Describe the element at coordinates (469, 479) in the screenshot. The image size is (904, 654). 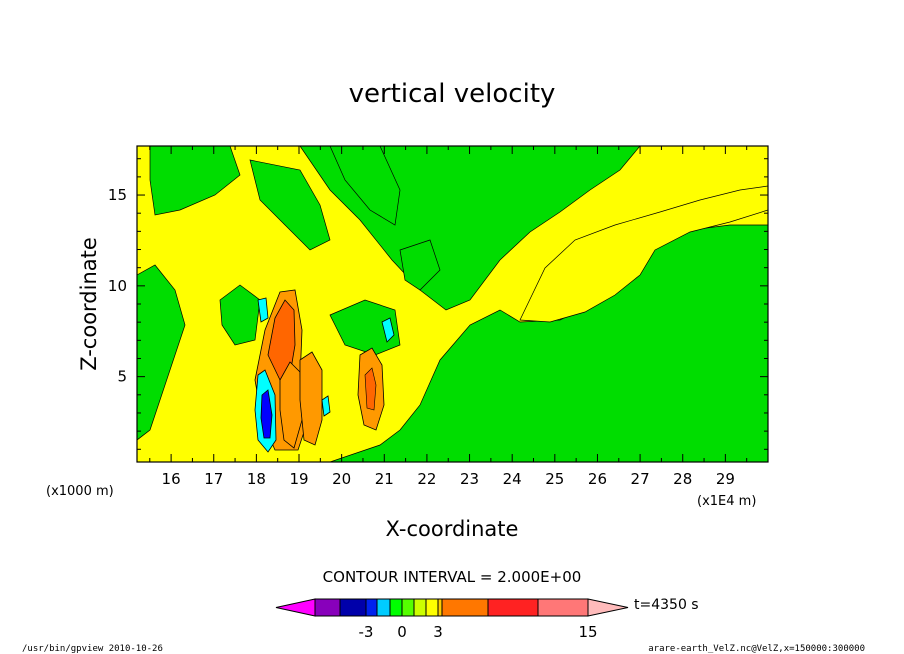
I see `x-tick-label: 23` at that location.